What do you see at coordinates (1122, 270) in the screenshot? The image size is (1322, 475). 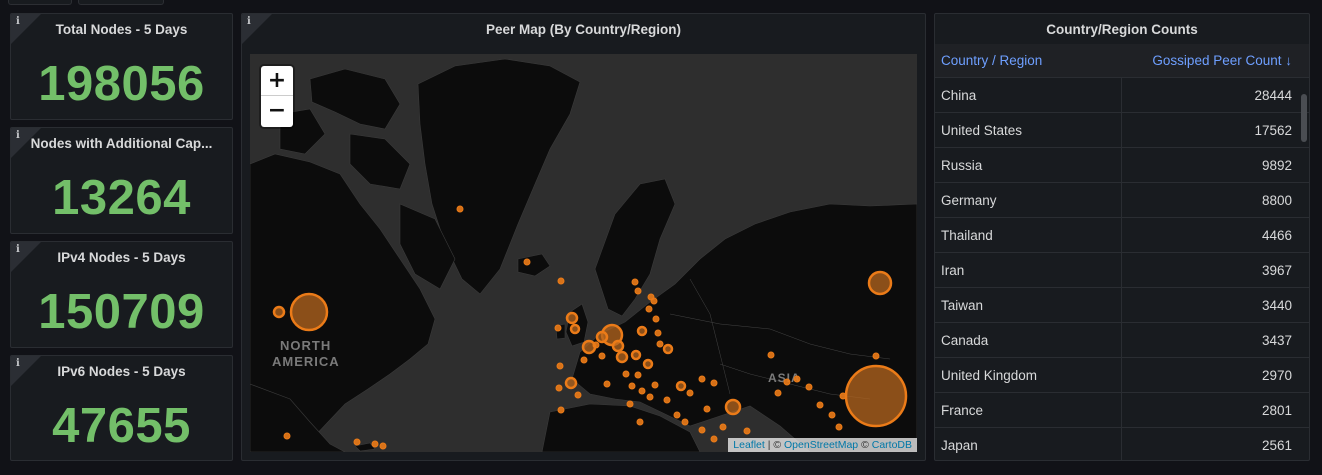 I see `table-row: Iran 3967` at bounding box center [1122, 270].